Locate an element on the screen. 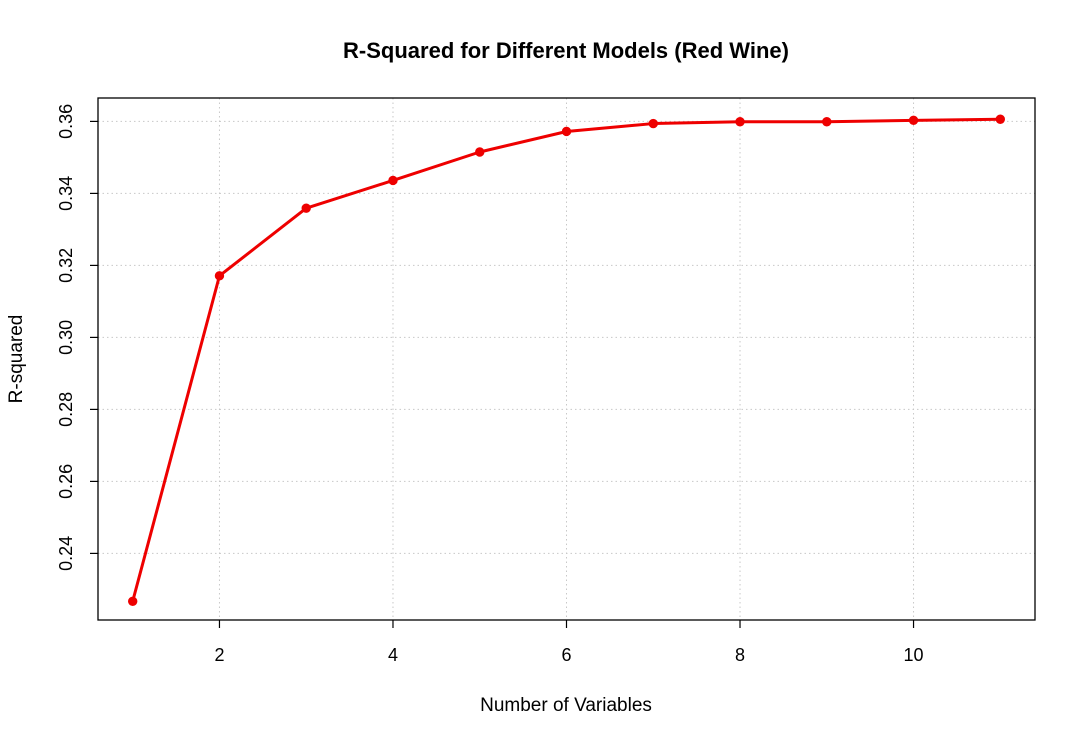  x-axis: 2 4 6 8 10 is located at coordinates (569, 642).